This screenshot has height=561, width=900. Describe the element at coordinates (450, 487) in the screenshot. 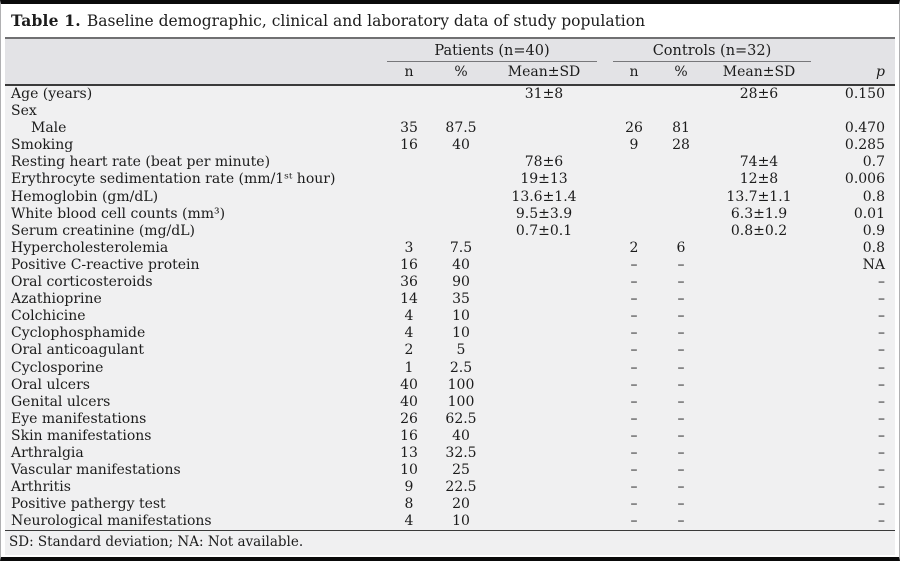

I see `table-row: Arthritis 9 22.5 – – –` at that location.